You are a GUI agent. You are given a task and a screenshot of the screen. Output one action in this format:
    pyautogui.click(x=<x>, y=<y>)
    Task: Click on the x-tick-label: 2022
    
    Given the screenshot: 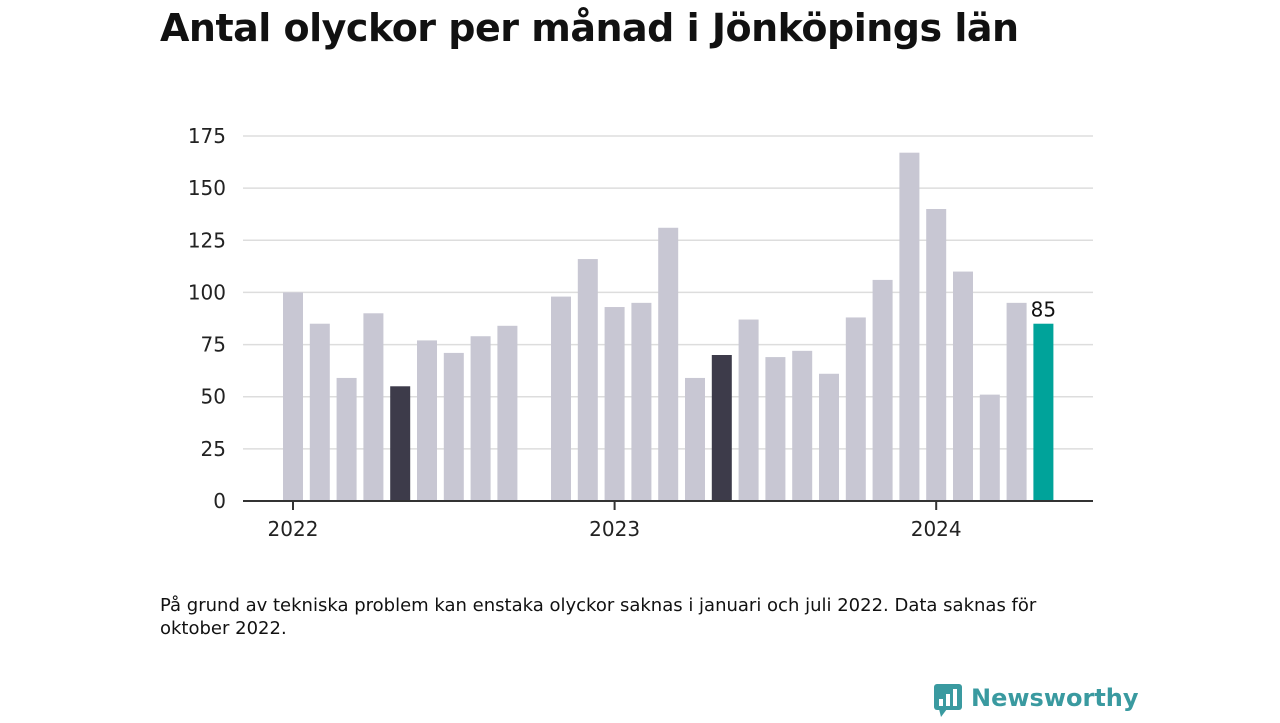 What is the action you would take?
    pyautogui.click(x=293, y=529)
    